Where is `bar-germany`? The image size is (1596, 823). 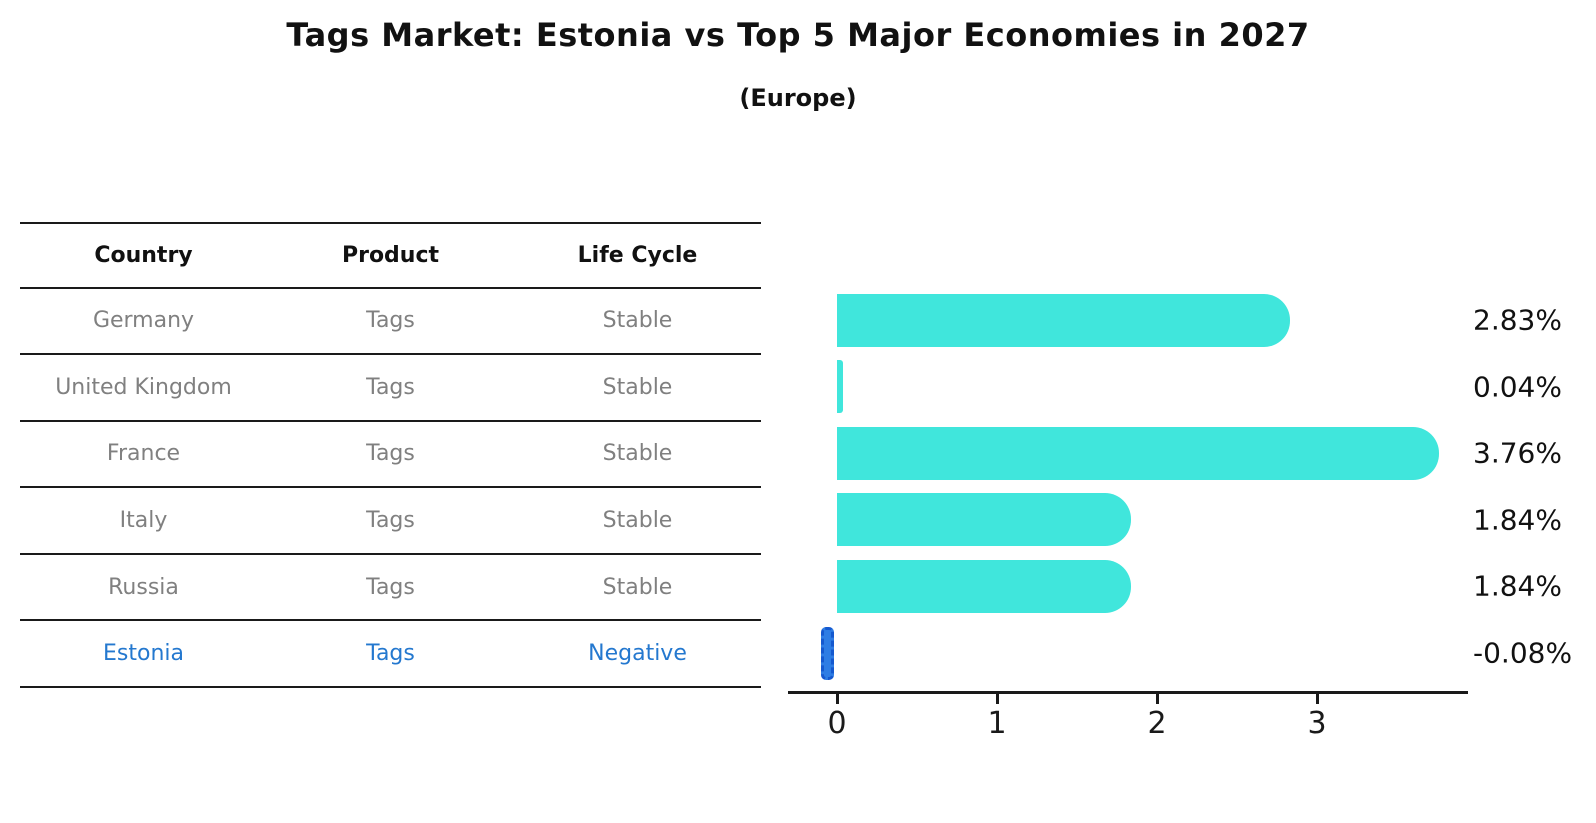 bar-germany is located at coordinates (1063, 320).